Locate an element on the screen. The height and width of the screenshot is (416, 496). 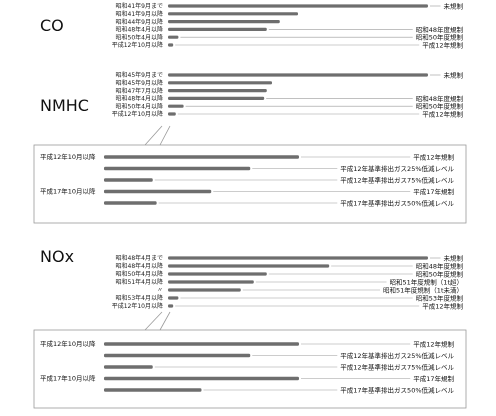
co-bar-annotation: 未規制 is located at coordinates (454, 5).